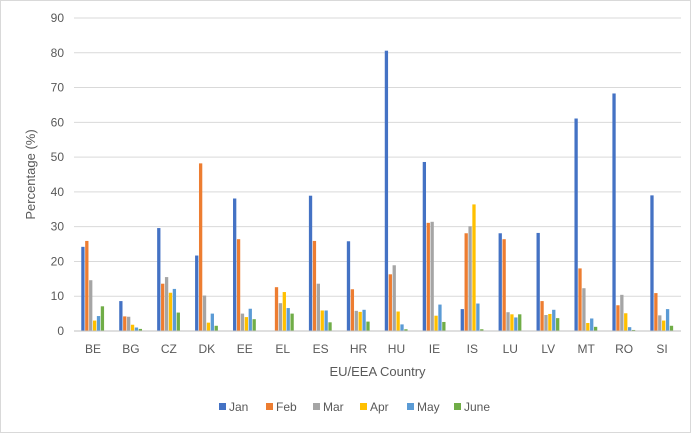  I want to click on bar-mar-ie, so click(432, 276).